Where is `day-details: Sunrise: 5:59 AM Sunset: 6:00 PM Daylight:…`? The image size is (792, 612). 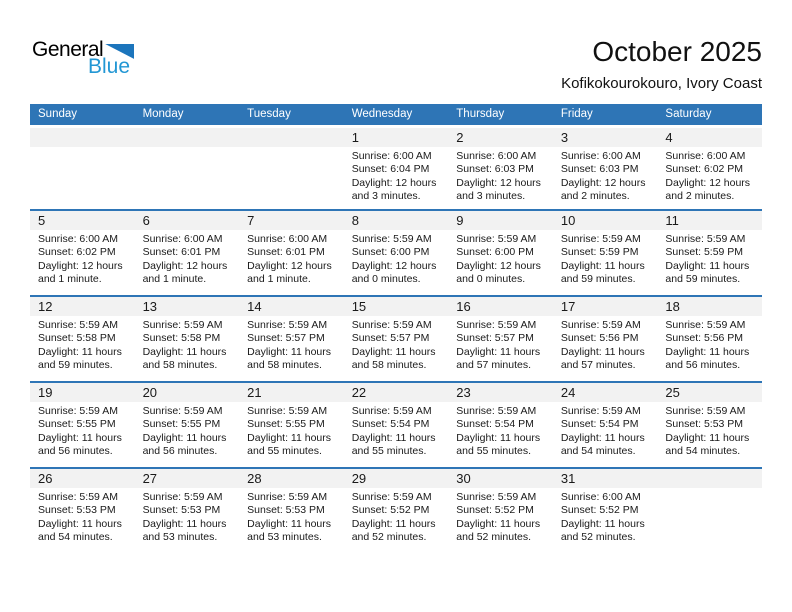 day-details: Sunrise: 5:59 AM Sunset: 6:00 PM Daylight:… is located at coordinates (500, 258).